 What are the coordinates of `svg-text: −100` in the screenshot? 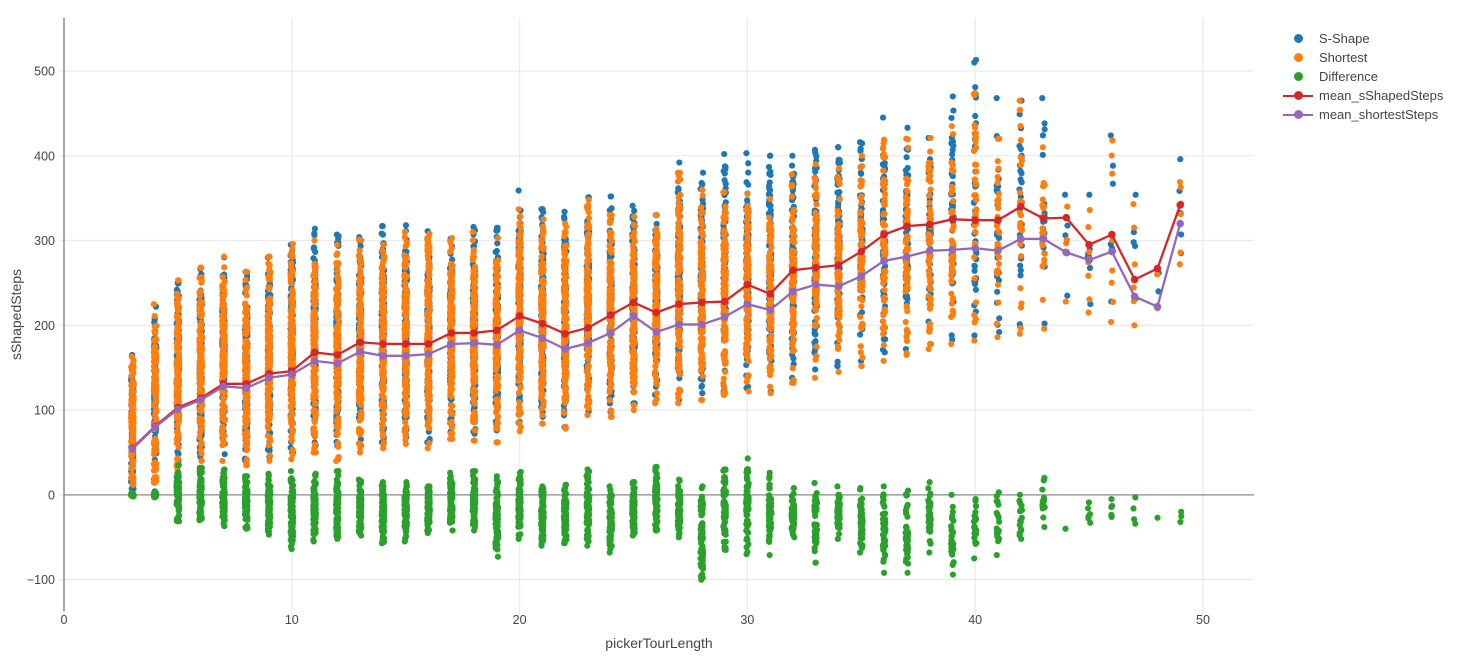 It's located at (41, 580).